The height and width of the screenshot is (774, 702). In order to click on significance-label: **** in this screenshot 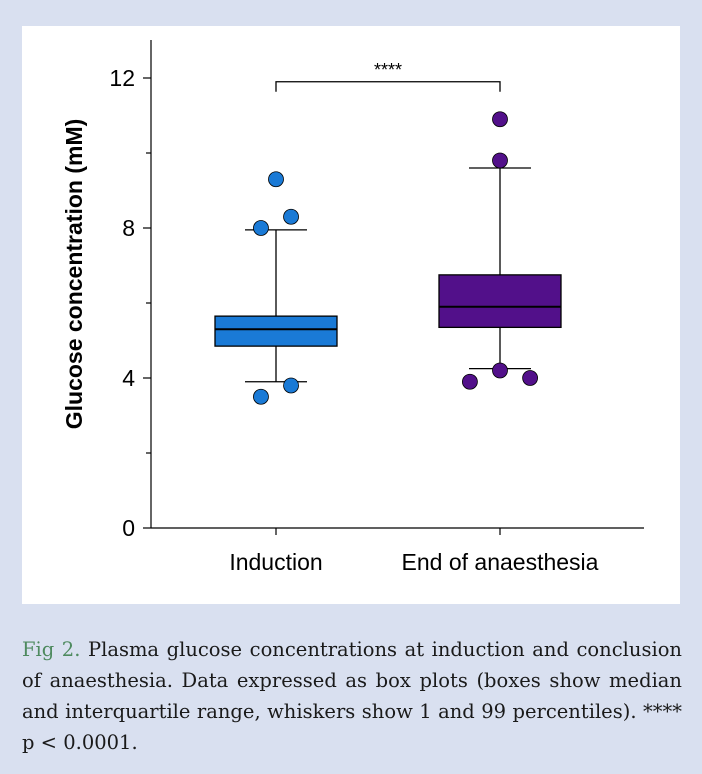, I will do `click(388, 70)`.